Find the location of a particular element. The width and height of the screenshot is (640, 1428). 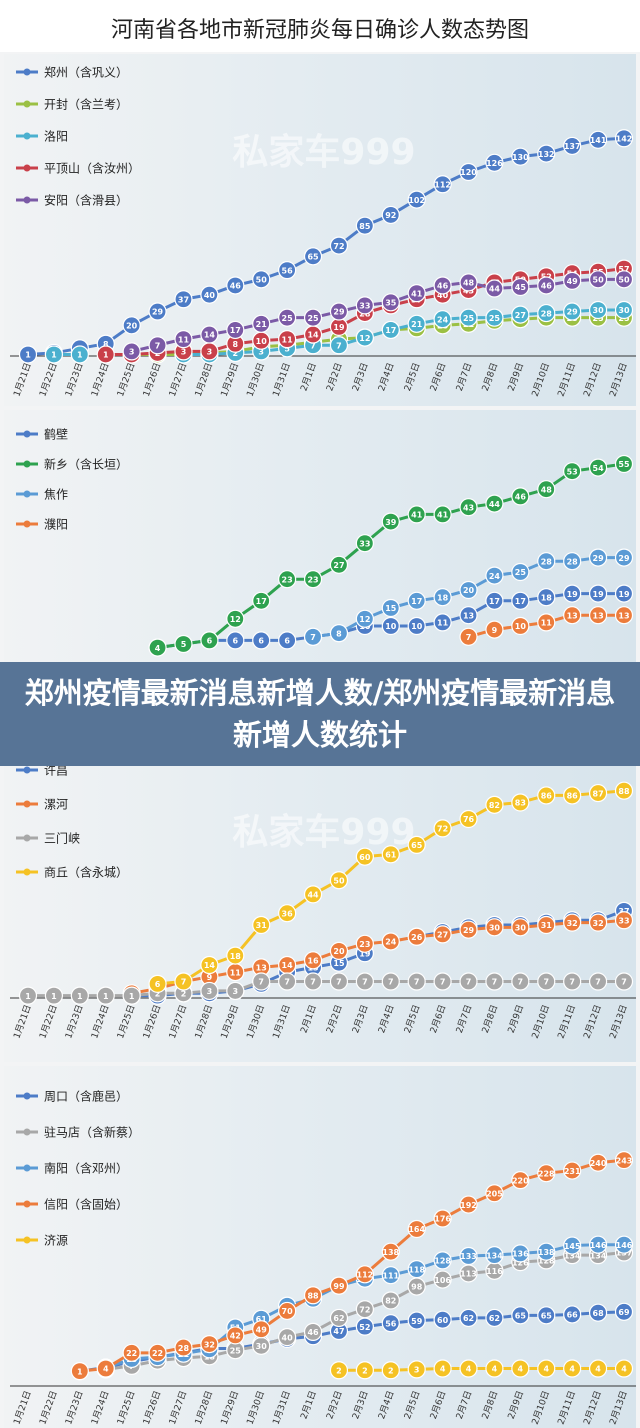

x-tick-label: 1月28日 is located at coordinates (204, 1021).